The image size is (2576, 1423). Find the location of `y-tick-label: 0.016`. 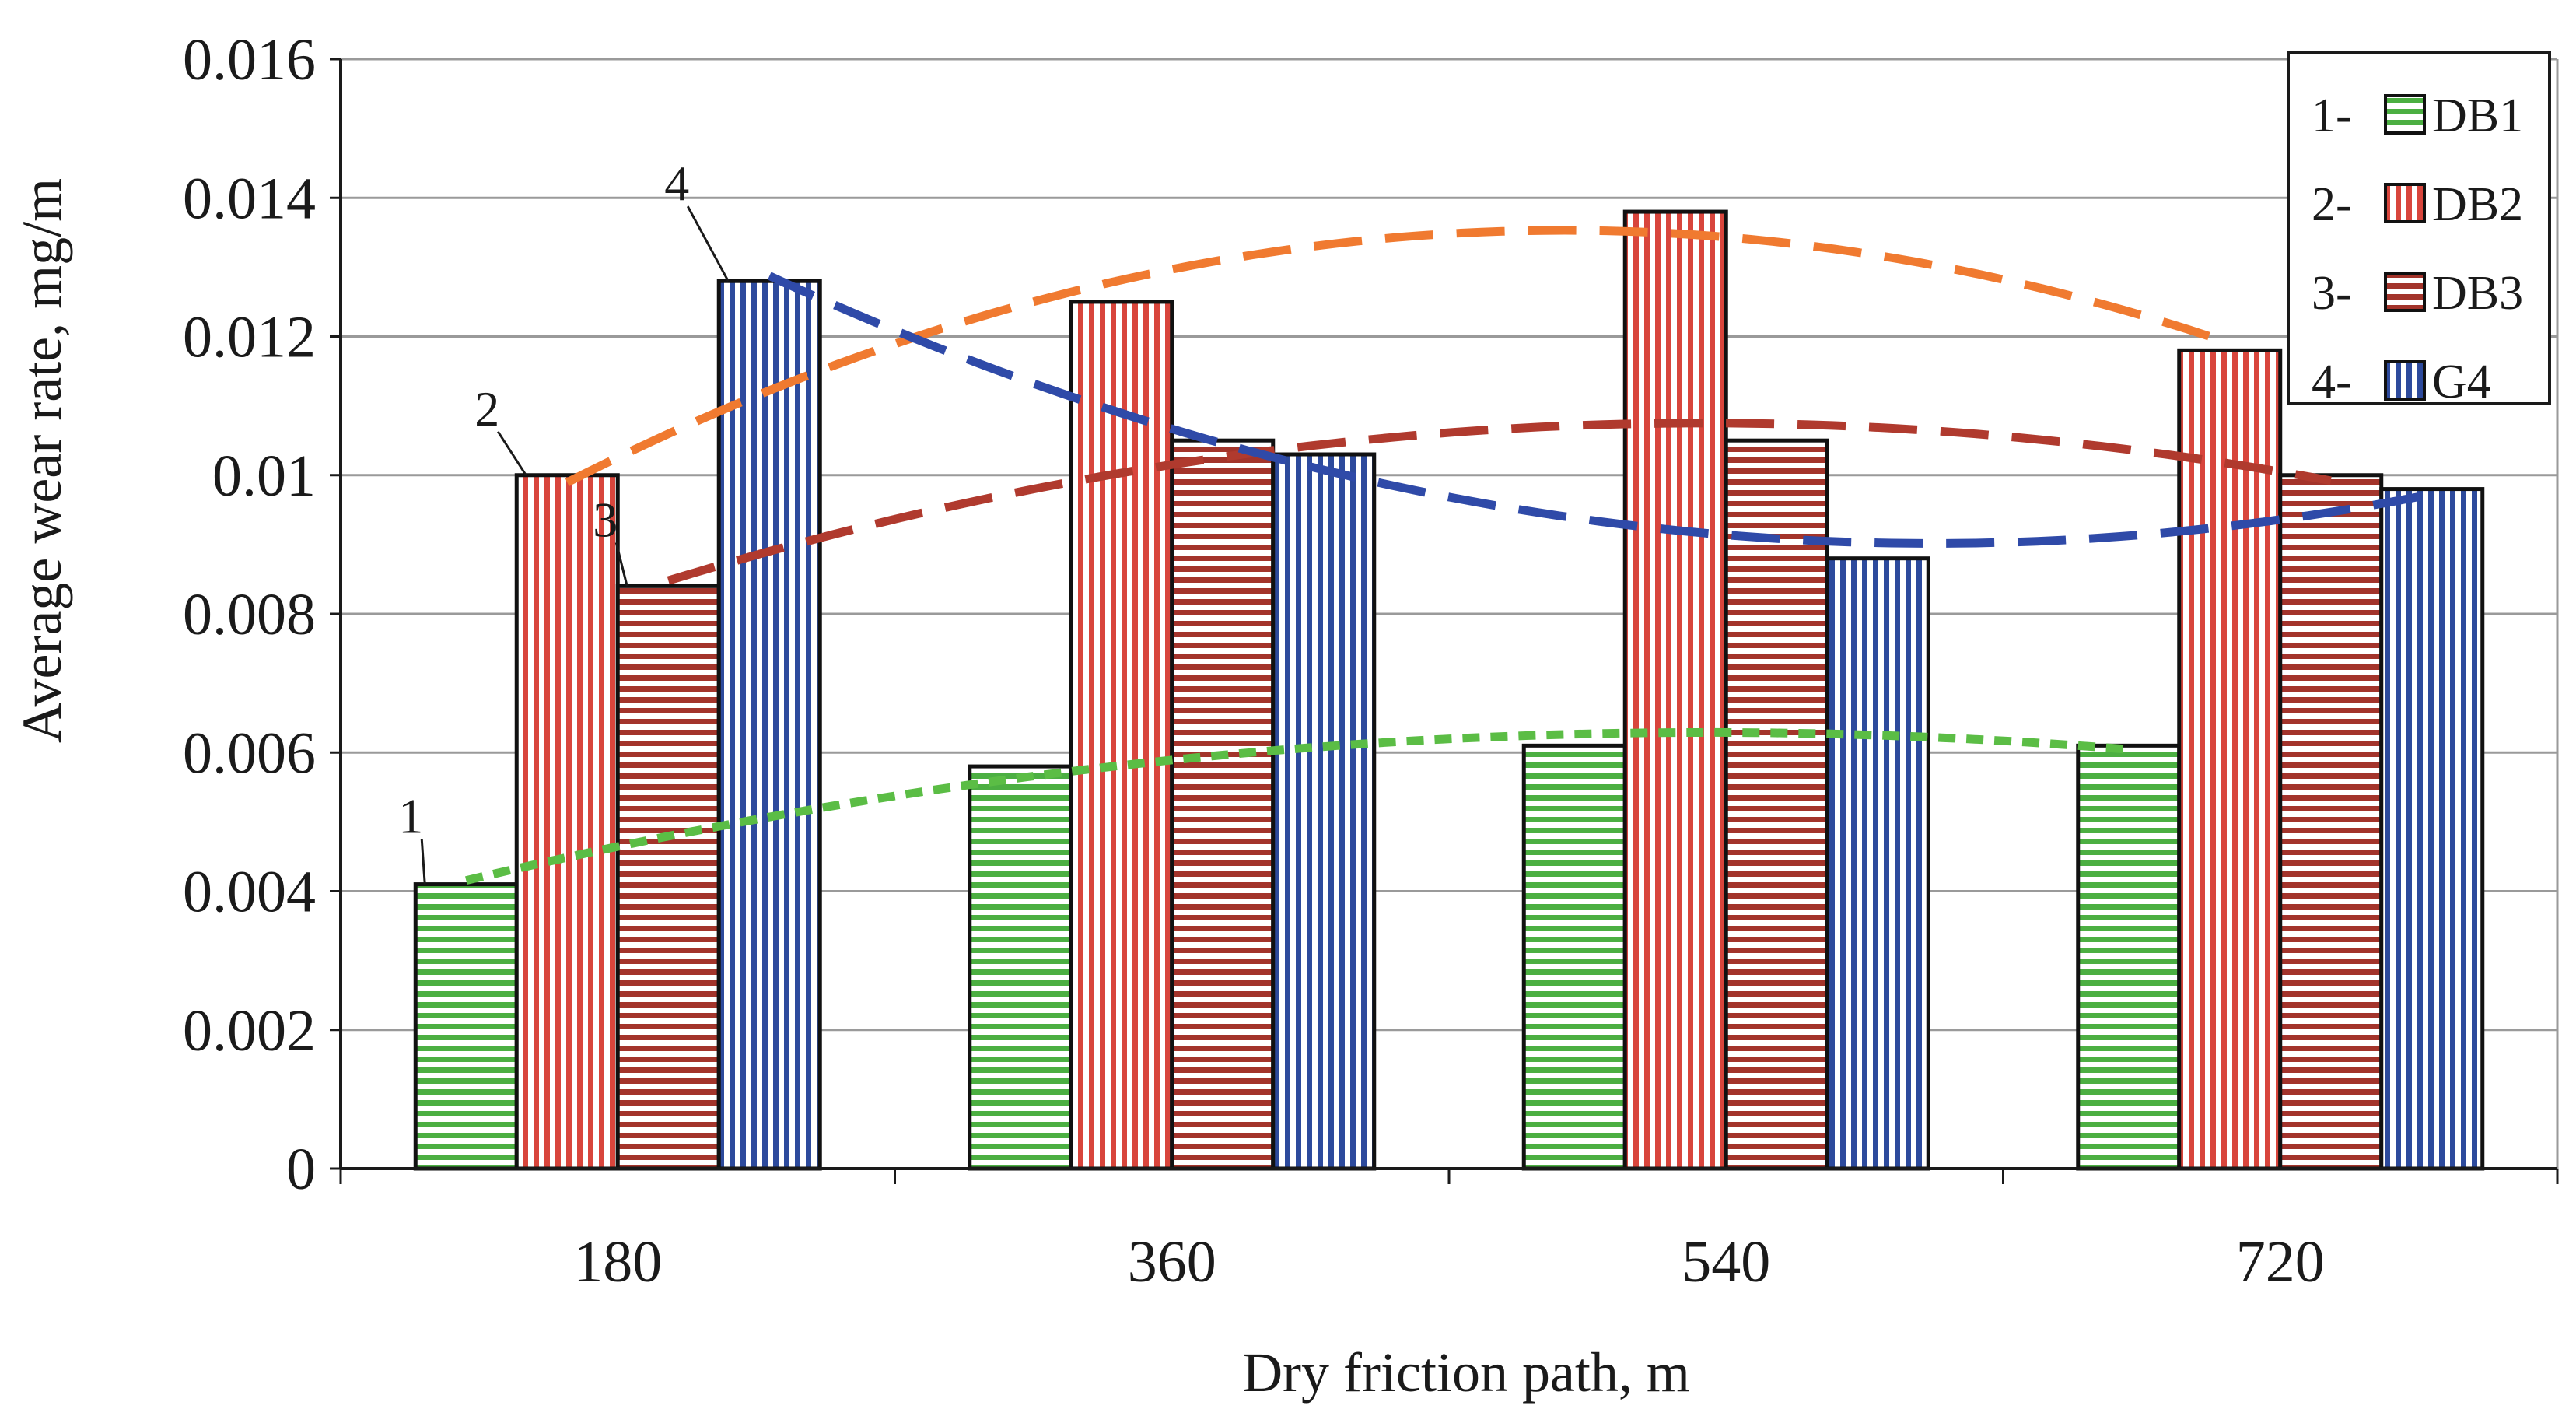

y-tick-label: 0.016 is located at coordinates (250, 60).